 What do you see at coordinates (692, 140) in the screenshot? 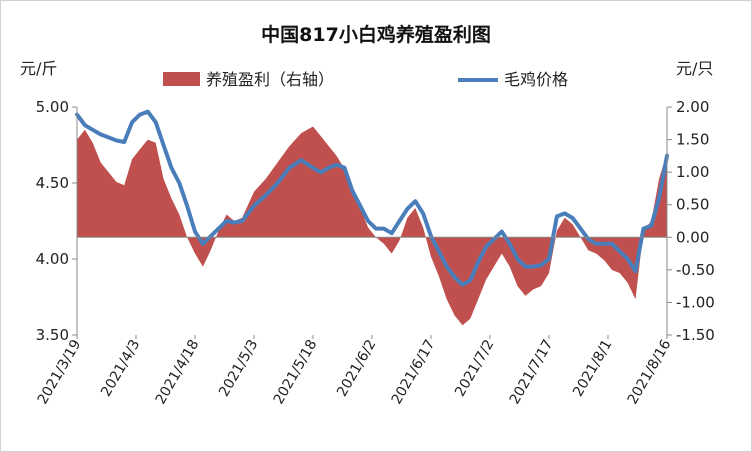
I see `right-tick-label: 1.50` at bounding box center [692, 140].